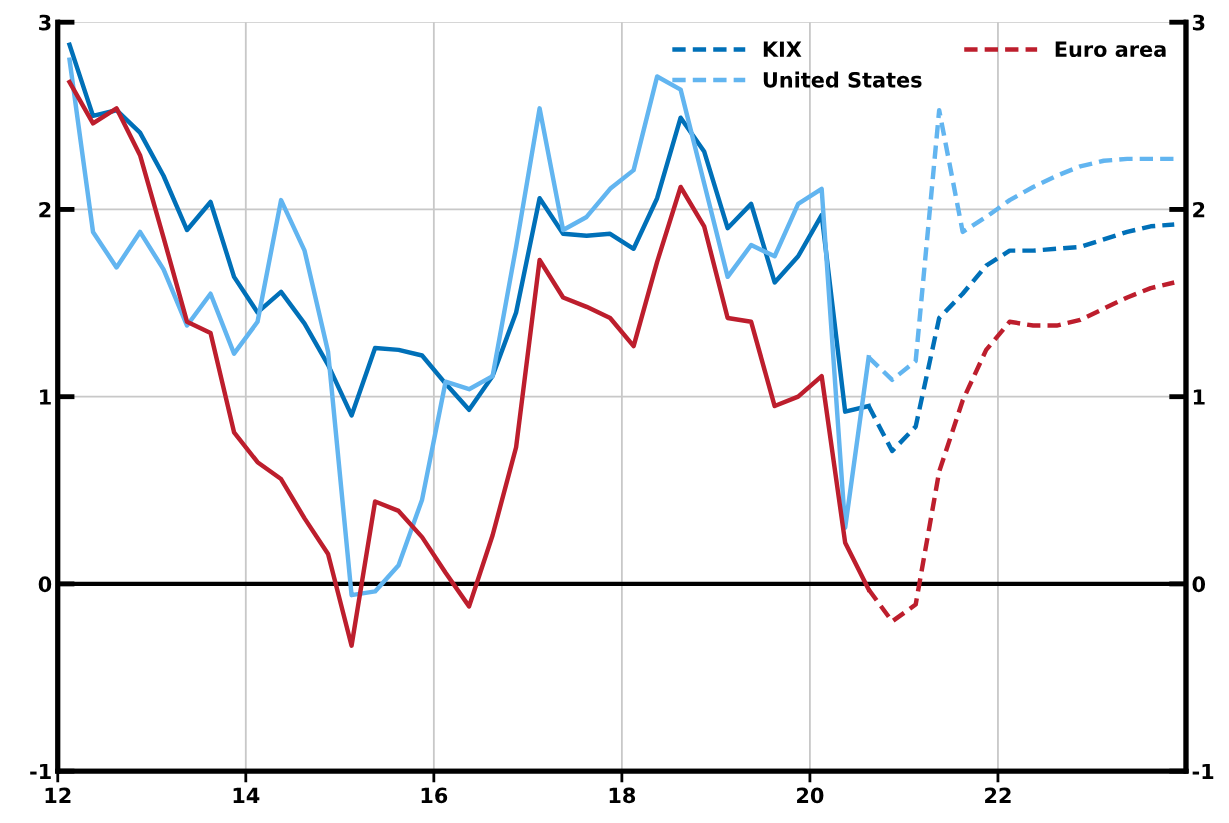 The height and width of the screenshot is (823, 1229). I want to click on y2-tick-label: -1, so click(1203, 771).